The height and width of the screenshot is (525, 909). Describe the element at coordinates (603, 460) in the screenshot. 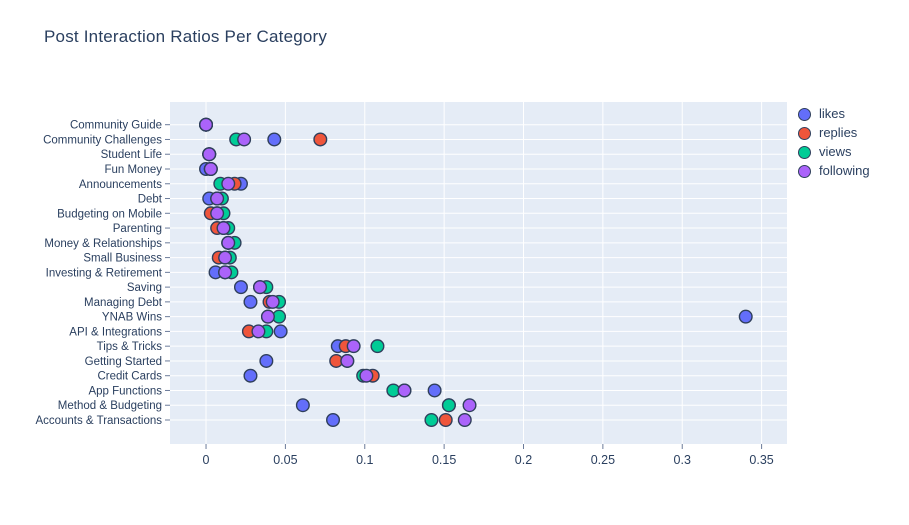

I see `x-axis-label: 0.25` at that location.